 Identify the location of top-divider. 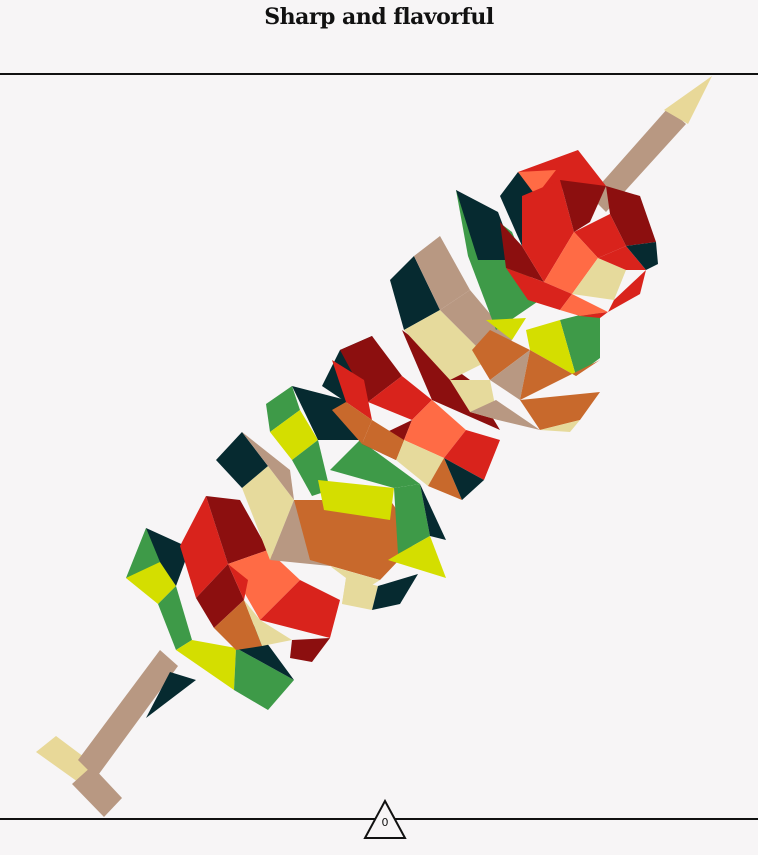
(379, 74).